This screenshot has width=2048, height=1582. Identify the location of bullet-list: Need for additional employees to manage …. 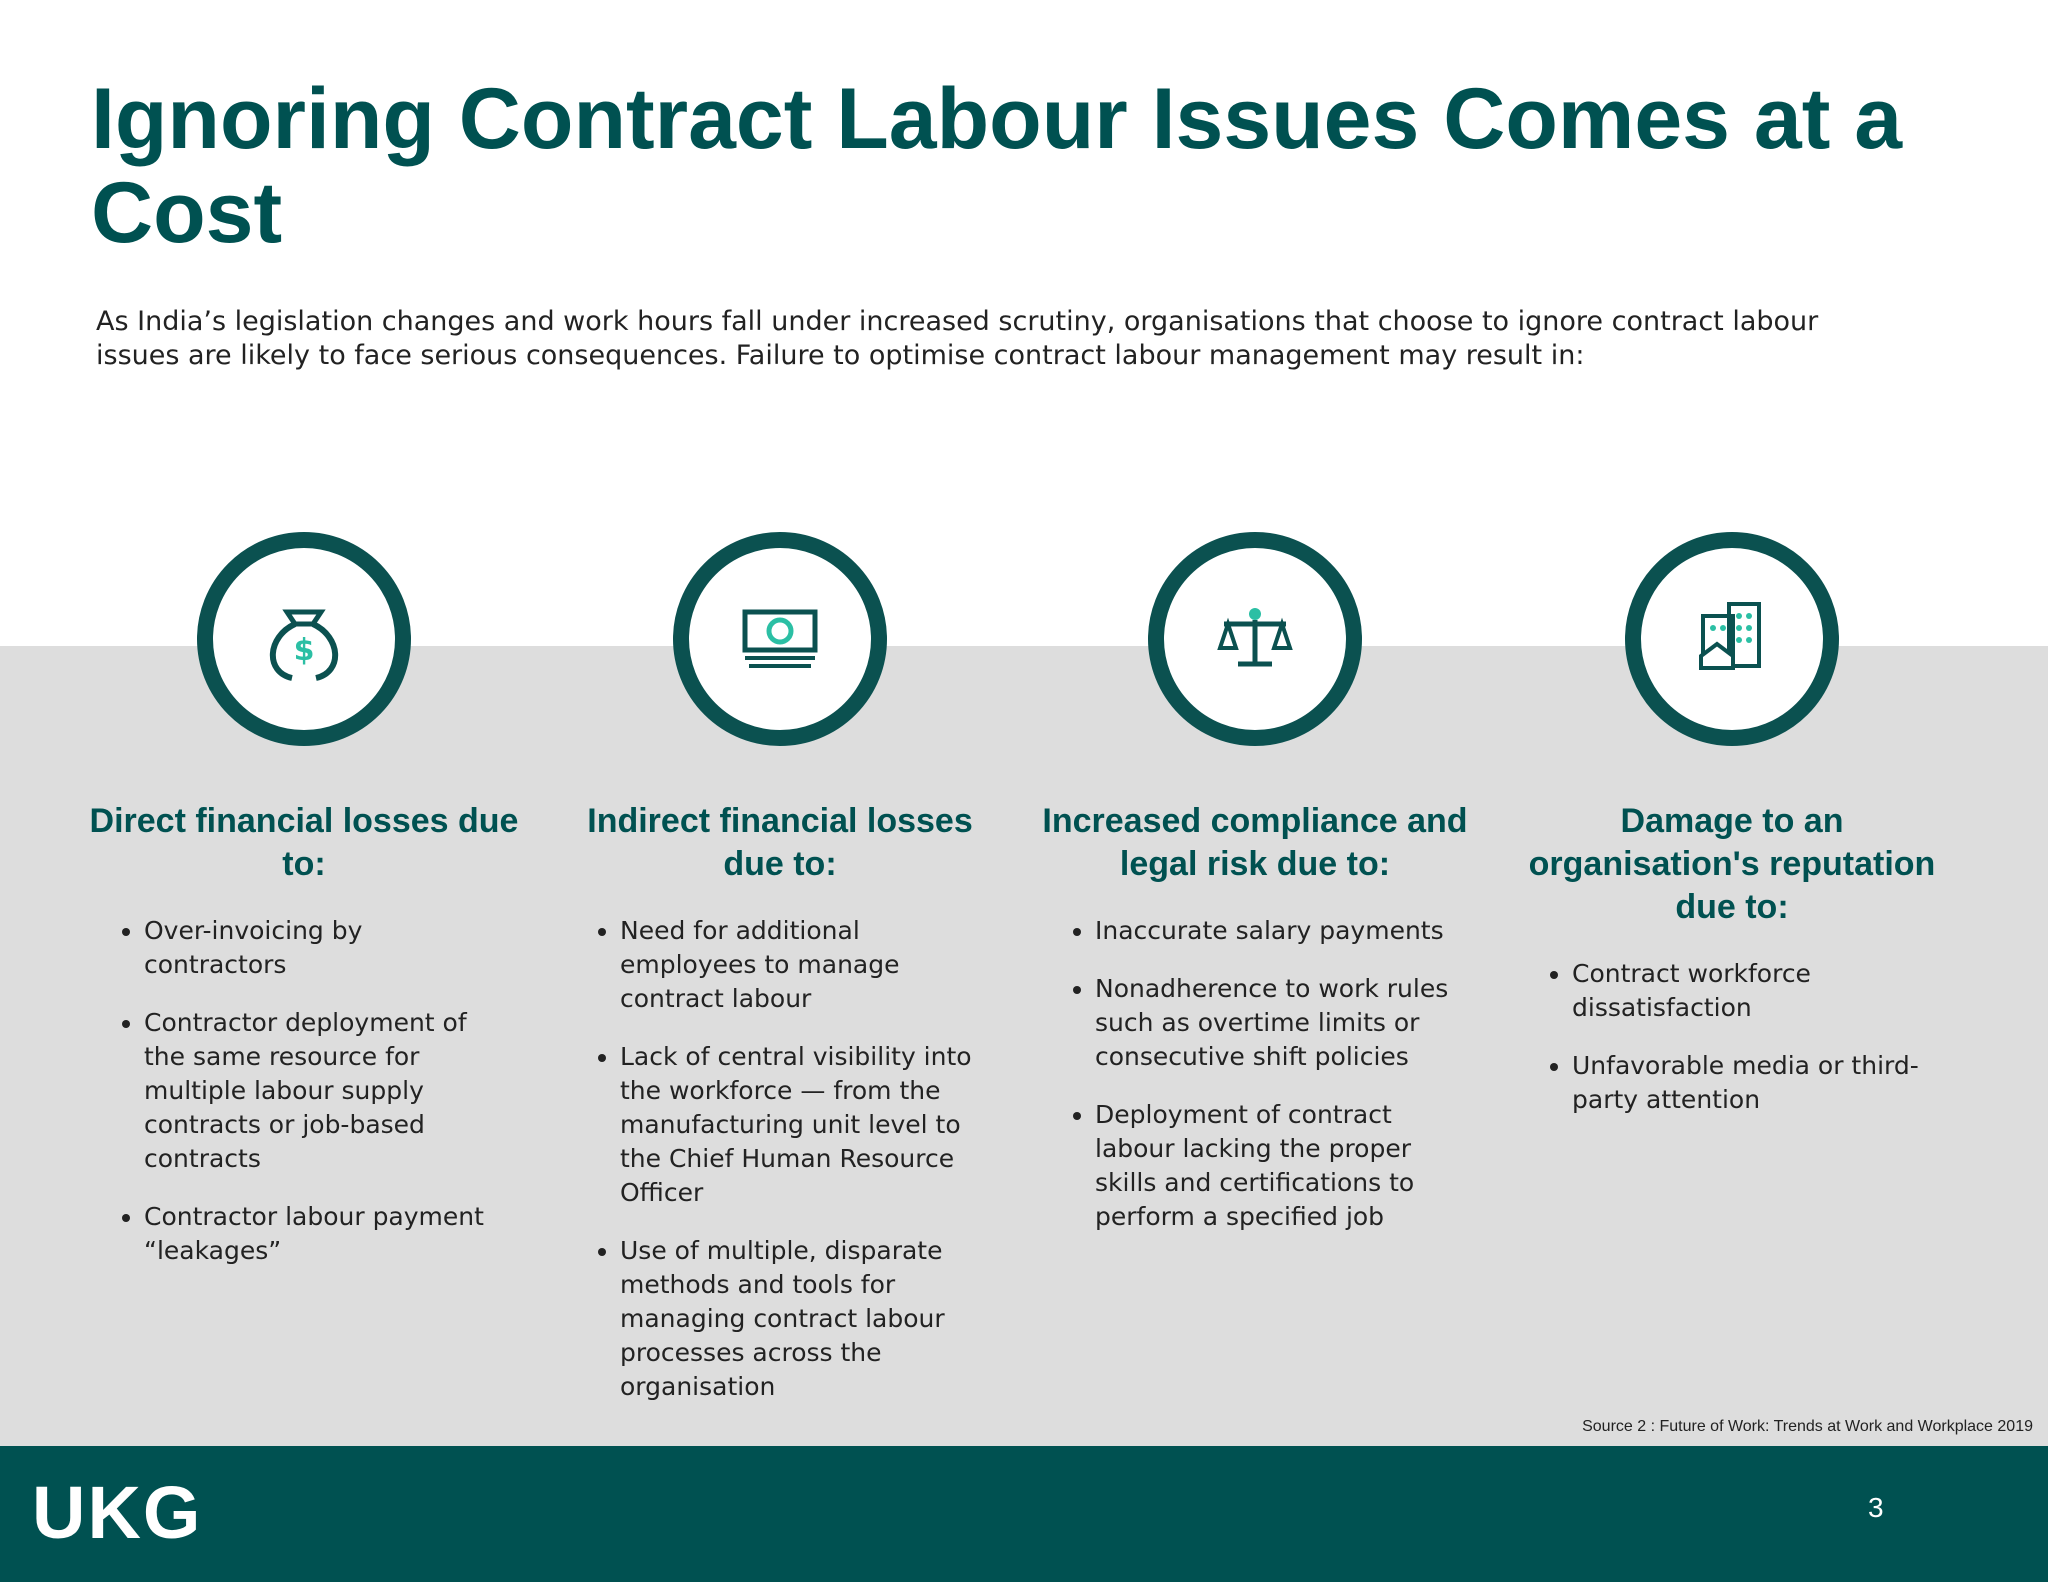
(780, 1159).